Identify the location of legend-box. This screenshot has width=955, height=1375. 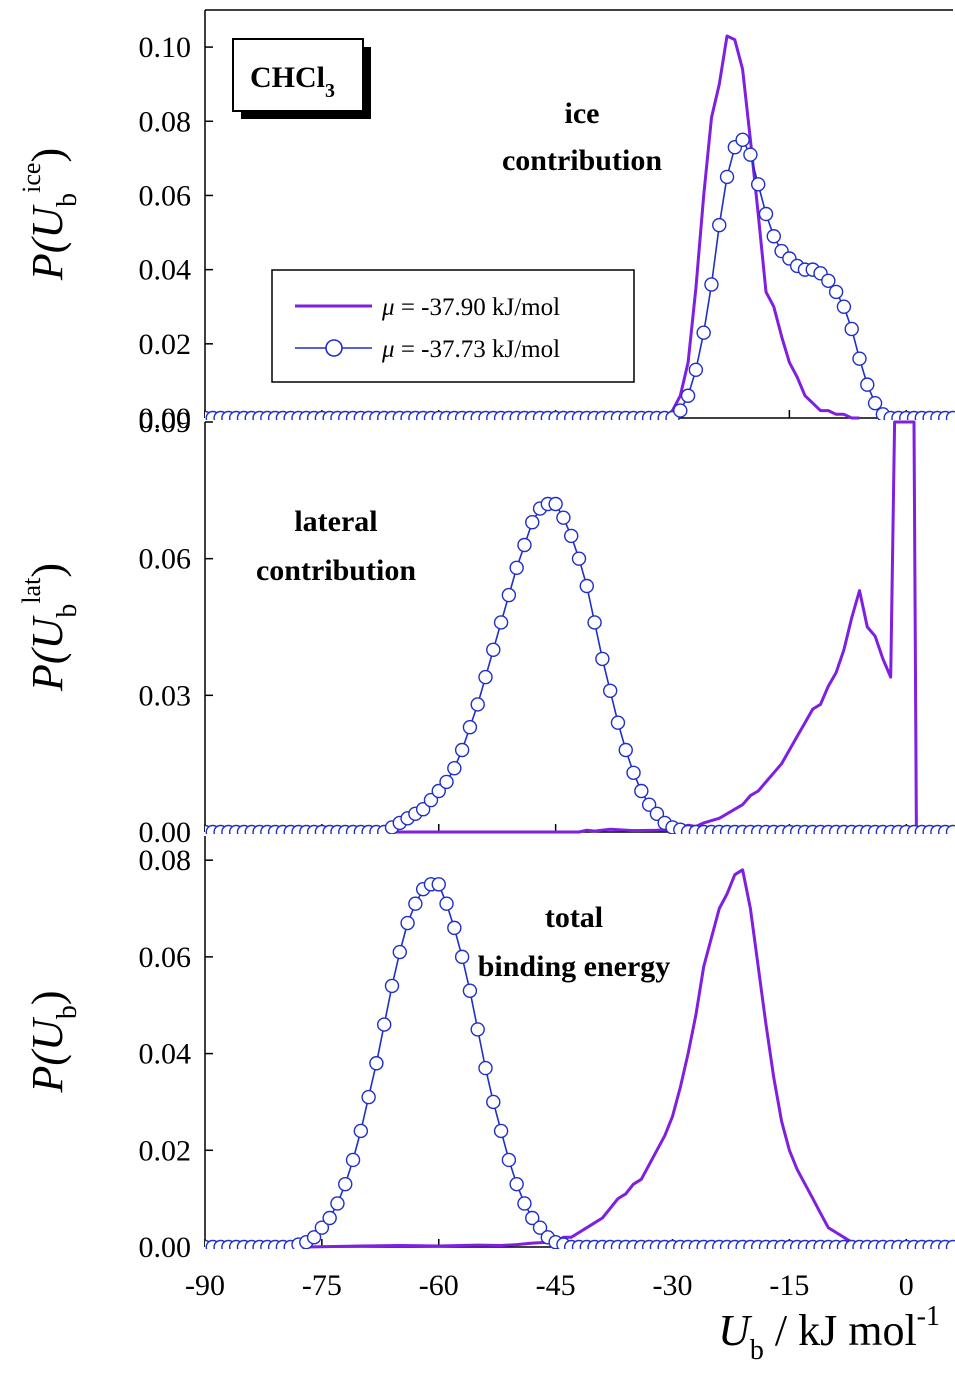
(453, 326).